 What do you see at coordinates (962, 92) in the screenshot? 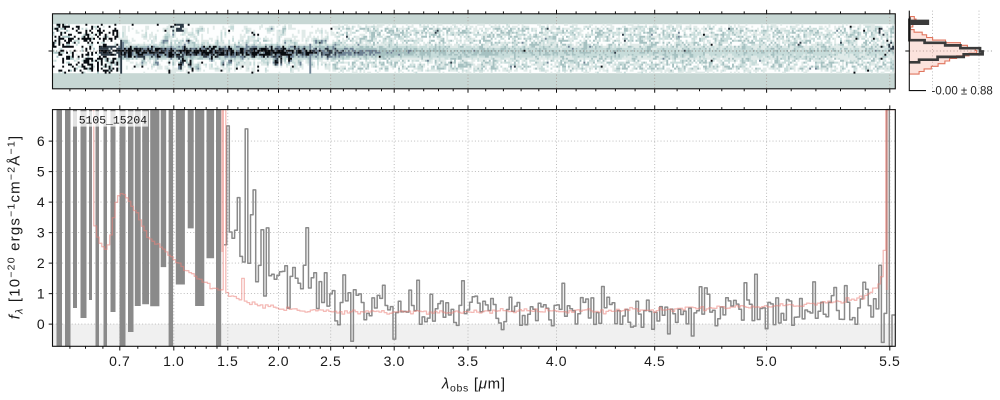
I see `svg-text: -0.00 ± 0.88` at bounding box center [962, 92].